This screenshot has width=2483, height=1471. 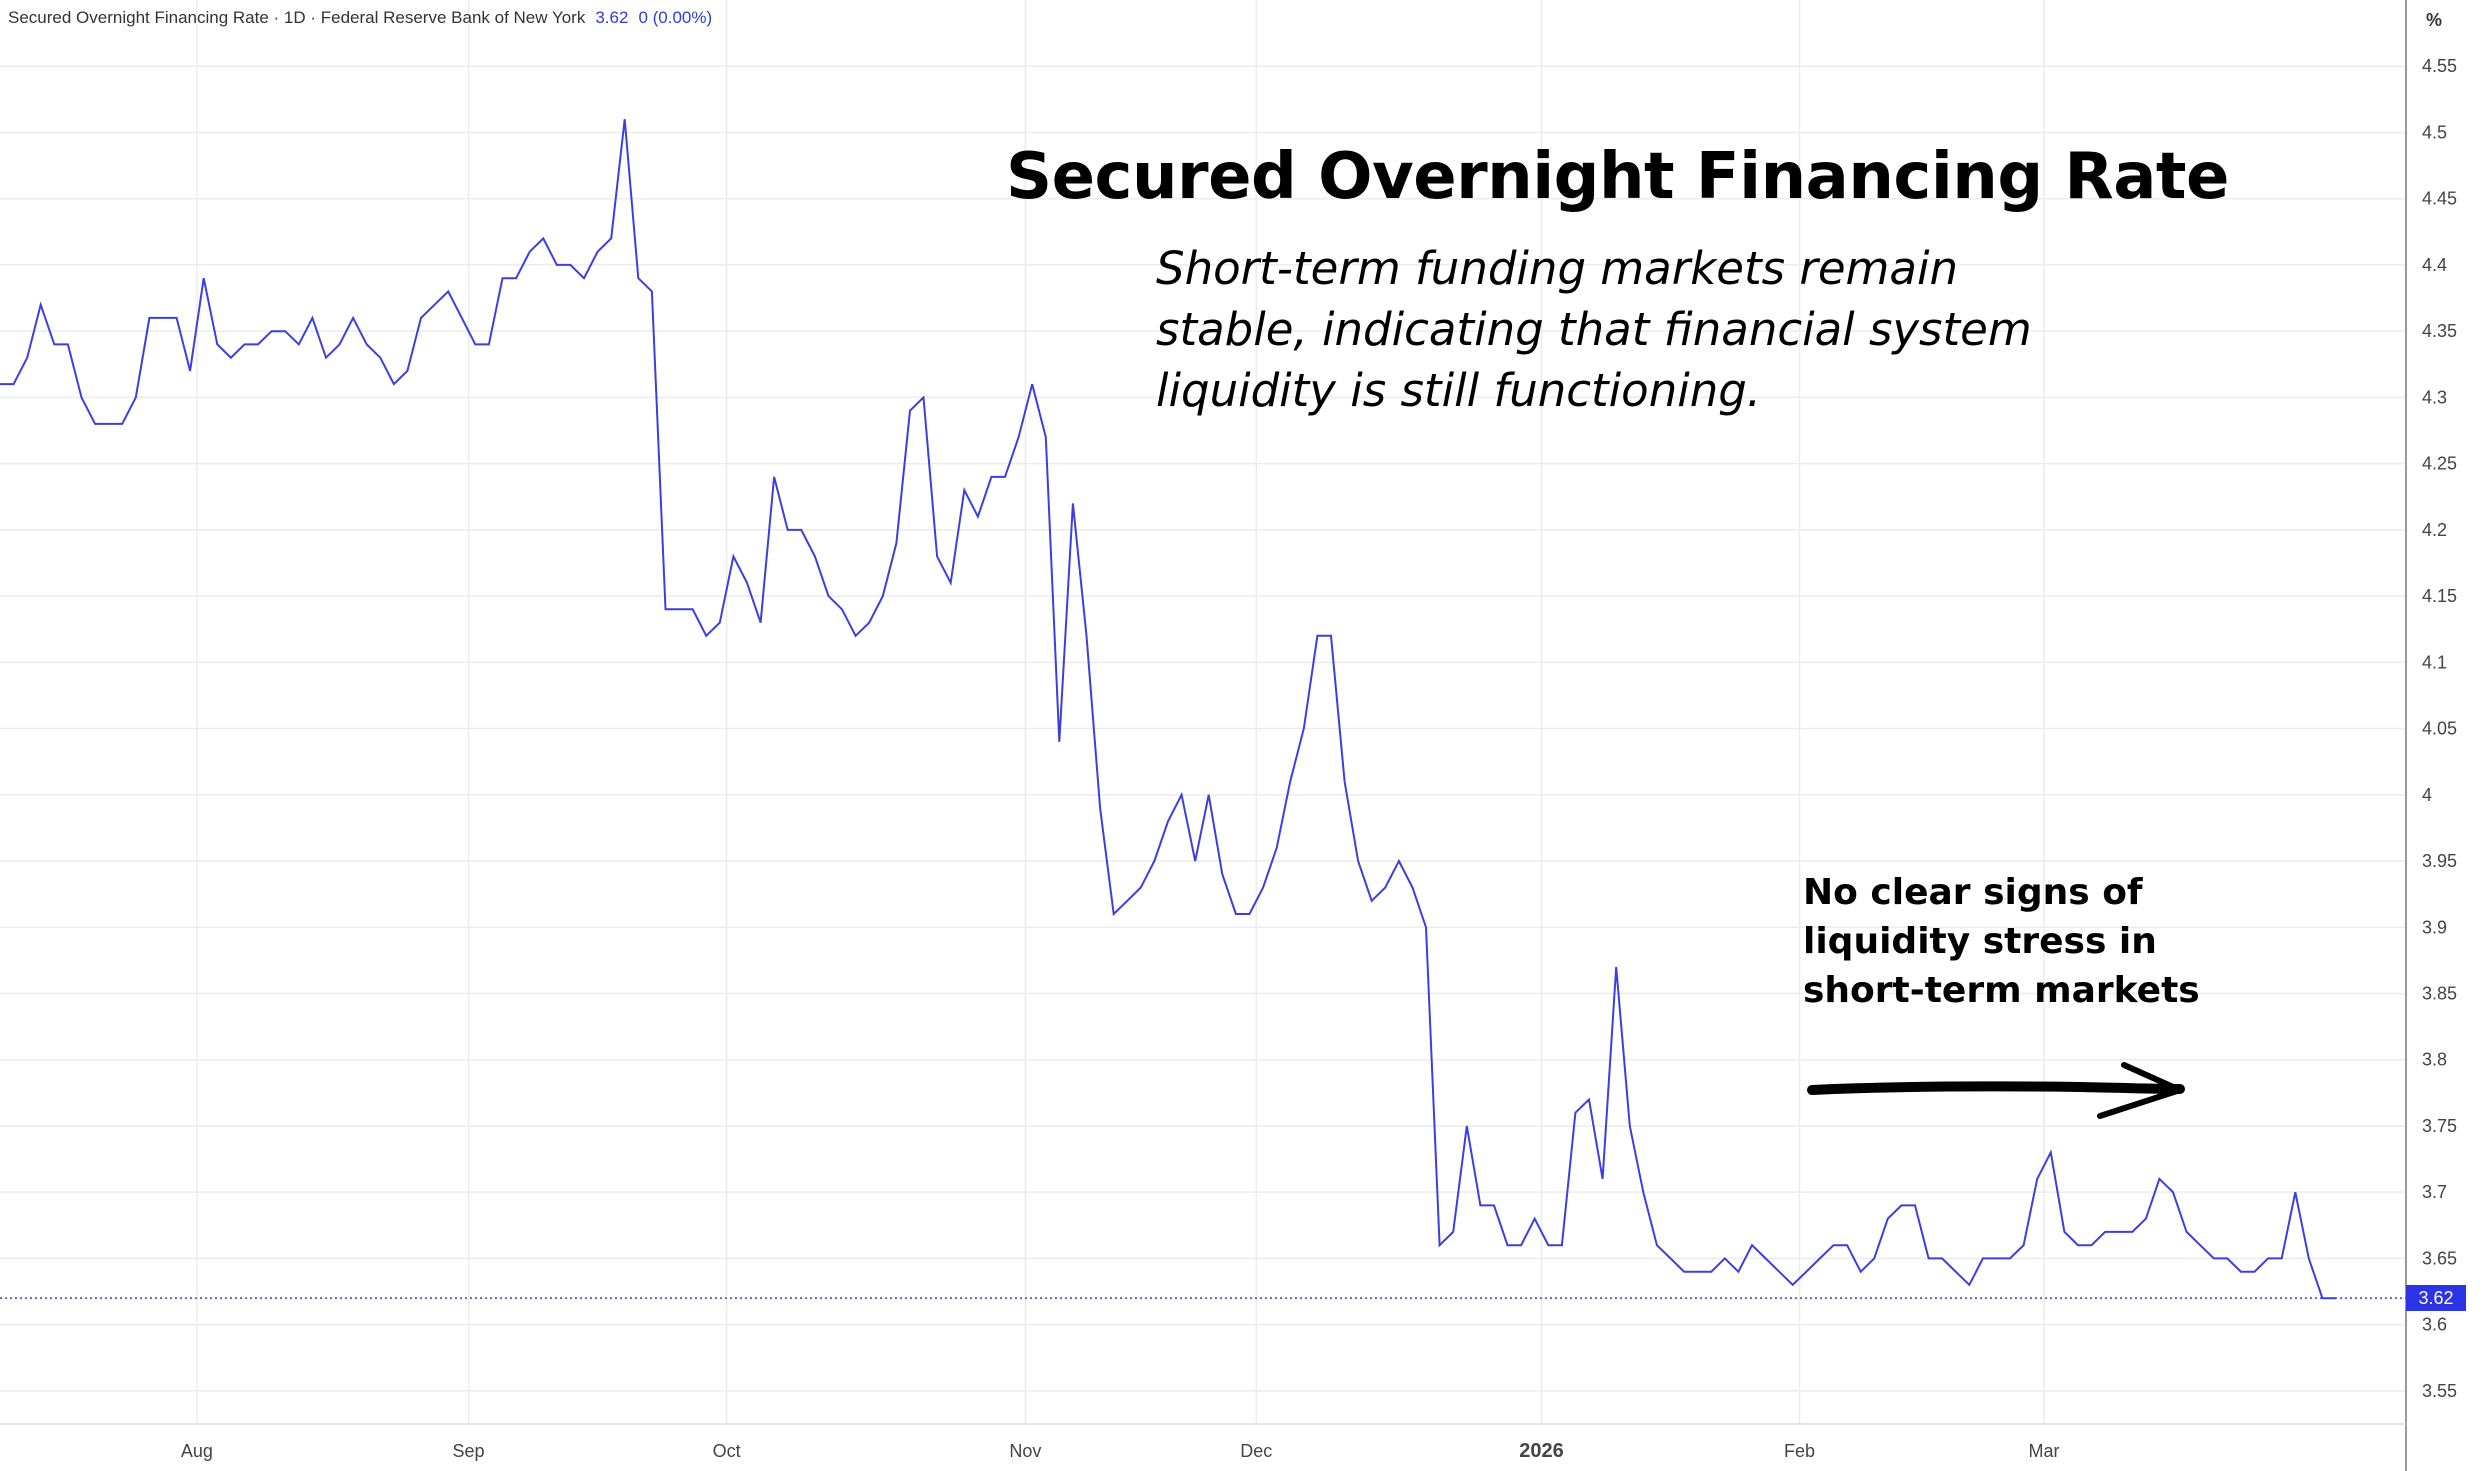 I want to click on y-tick-label: 4.1, so click(x=2434, y=662).